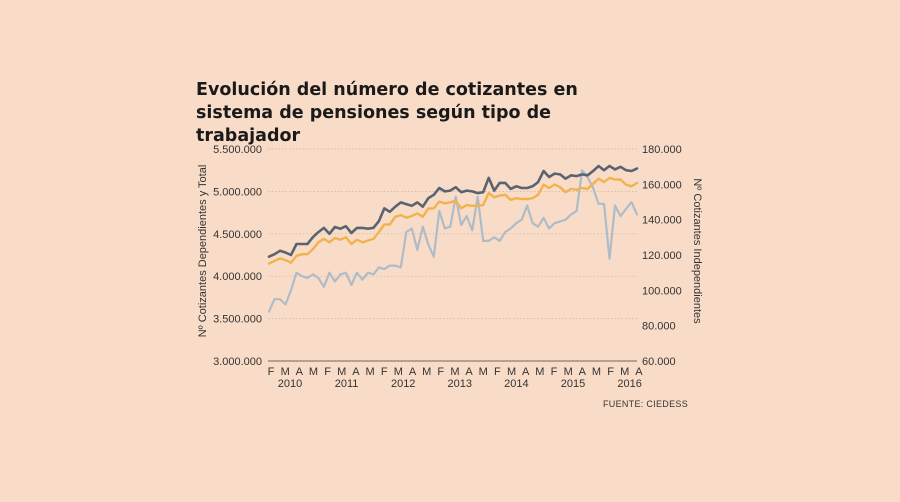  What do you see at coordinates (697, 251) in the screenshot?
I see `y-axis-title-right: Nº Cotizantes Independientes` at bounding box center [697, 251].